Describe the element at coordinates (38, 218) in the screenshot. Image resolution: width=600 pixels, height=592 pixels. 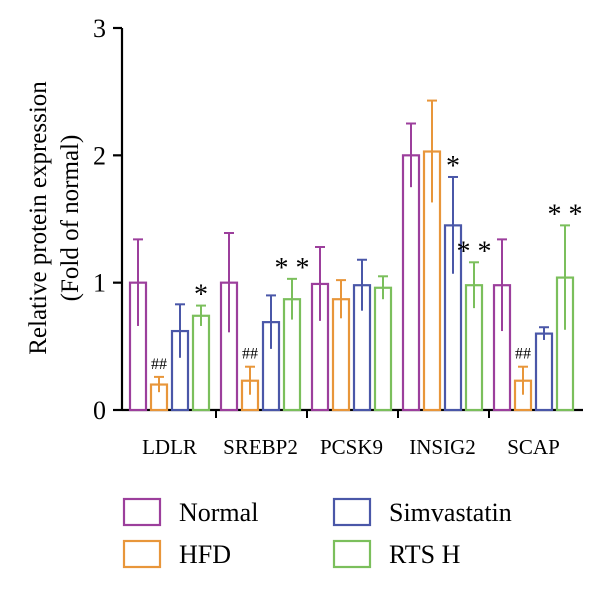
I see `y-axis-title: Relative protein expression` at that location.